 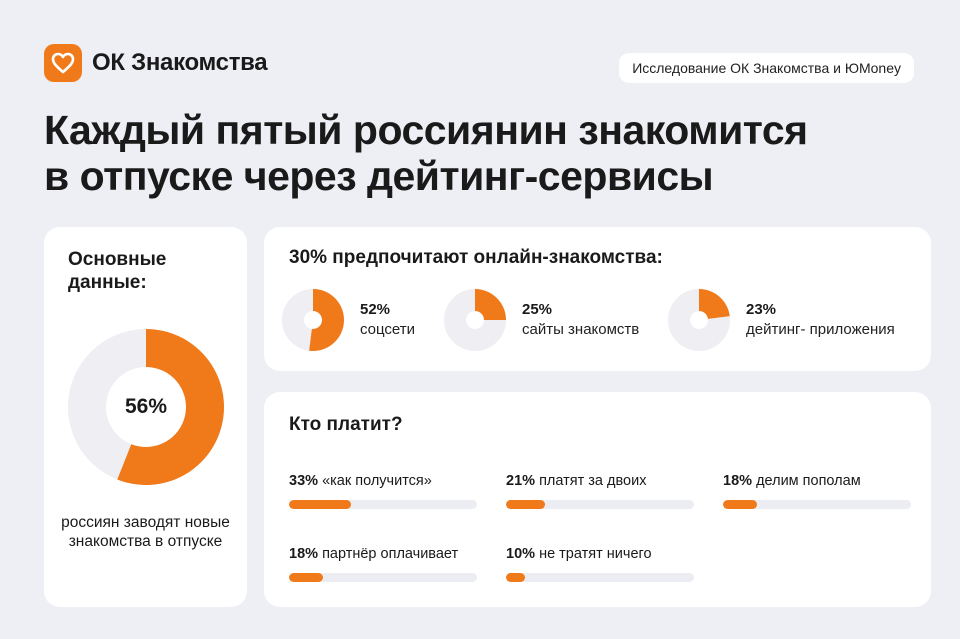 I want to click on bar-percent: 21%, so click(x=521, y=481).